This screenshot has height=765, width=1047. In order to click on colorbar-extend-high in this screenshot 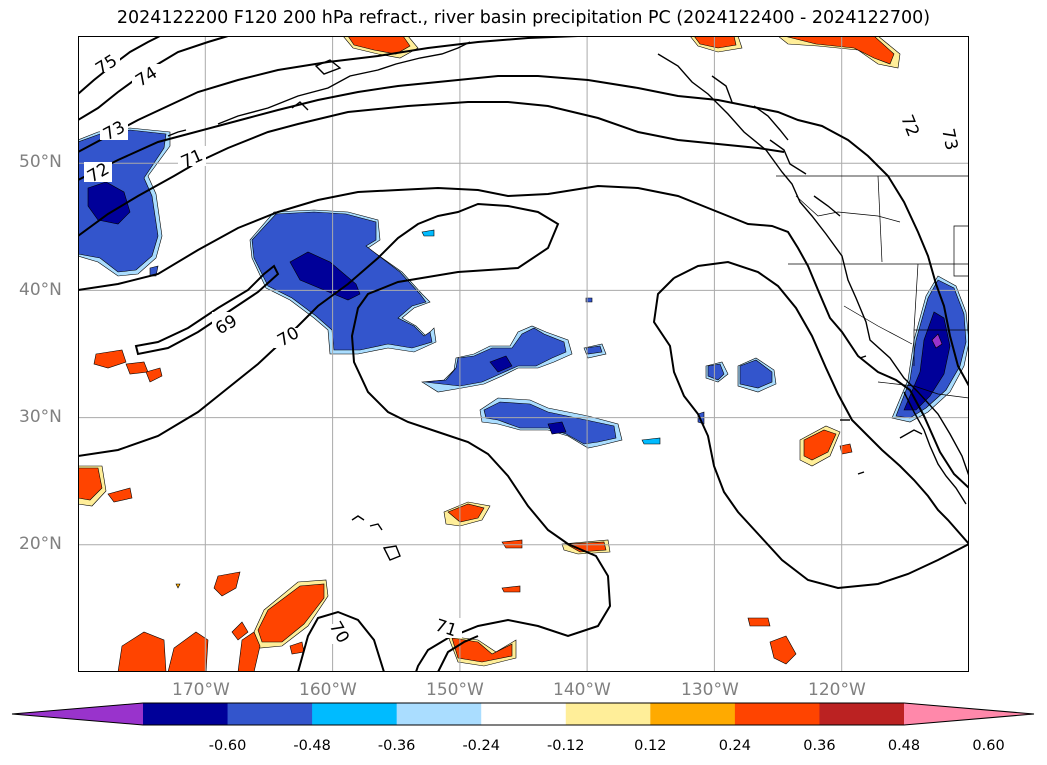, I will do `click(969, 714)`.